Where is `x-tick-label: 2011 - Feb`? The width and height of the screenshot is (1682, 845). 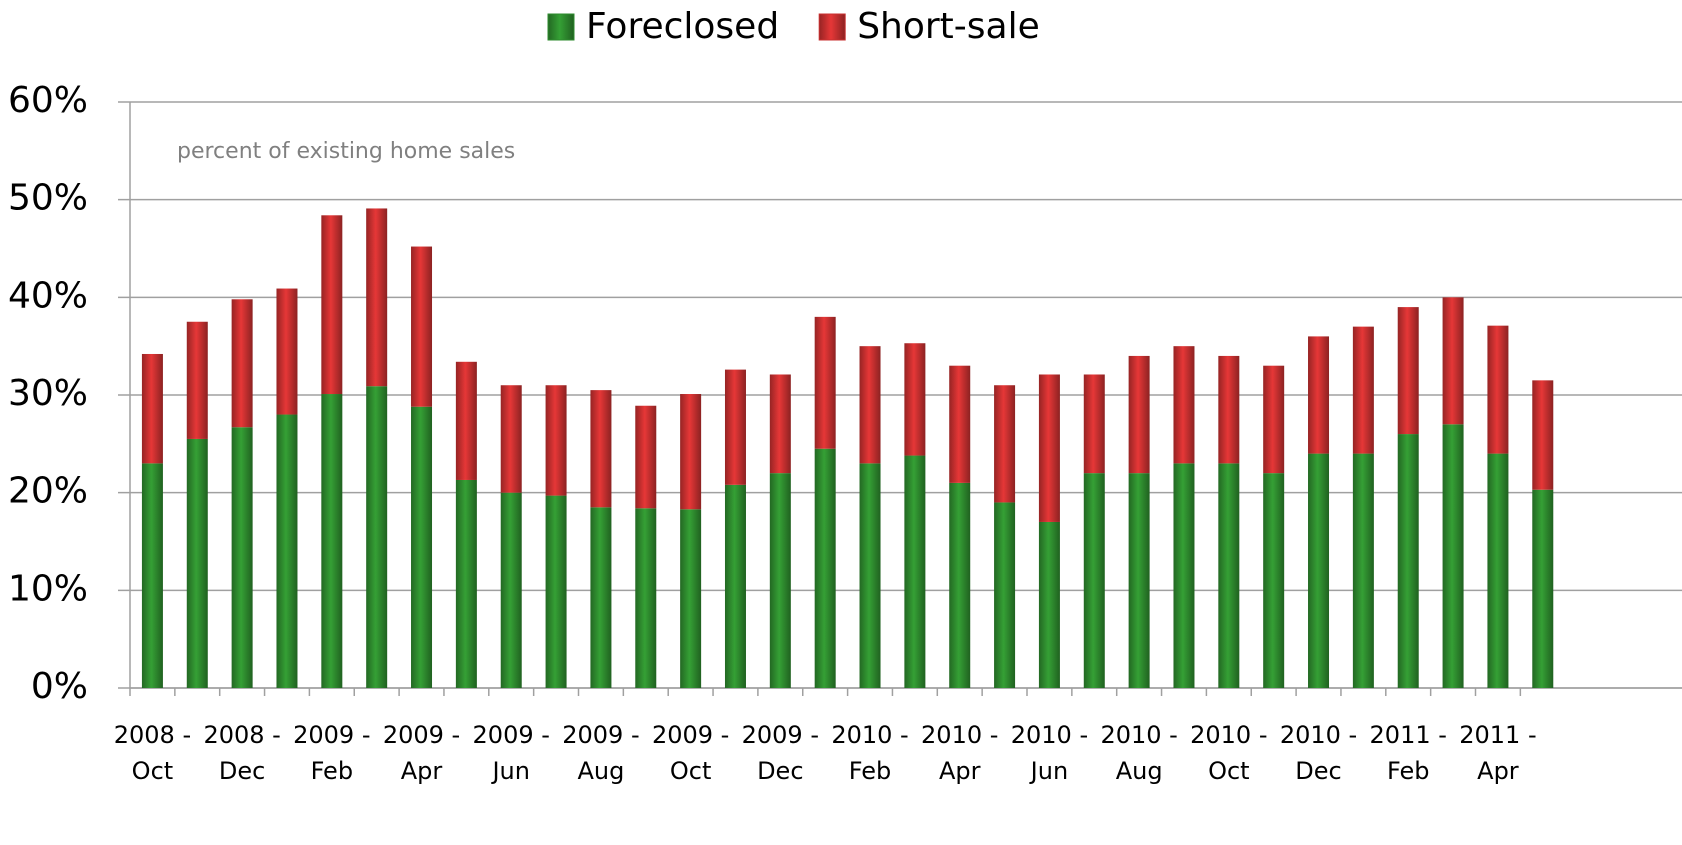 x-tick-label: 2011 - Feb is located at coordinates (1408, 753).